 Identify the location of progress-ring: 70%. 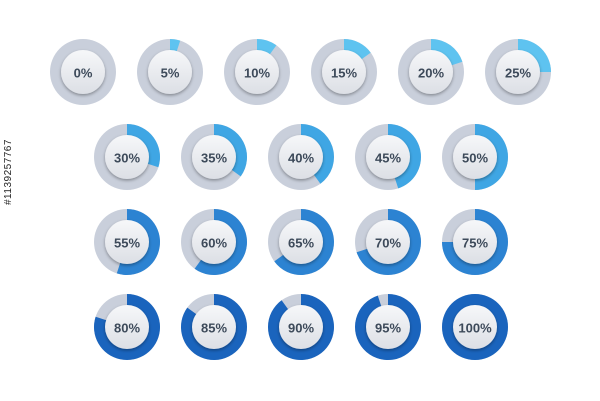
(388, 242).